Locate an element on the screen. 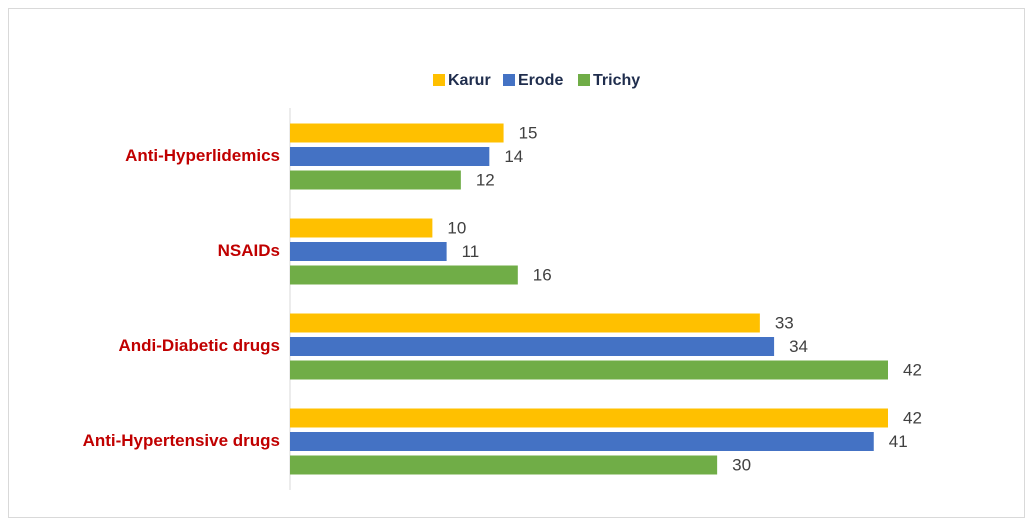 This screenshot has width=1034, height=532. data-label: 30 is located at coordinates (741, 464).